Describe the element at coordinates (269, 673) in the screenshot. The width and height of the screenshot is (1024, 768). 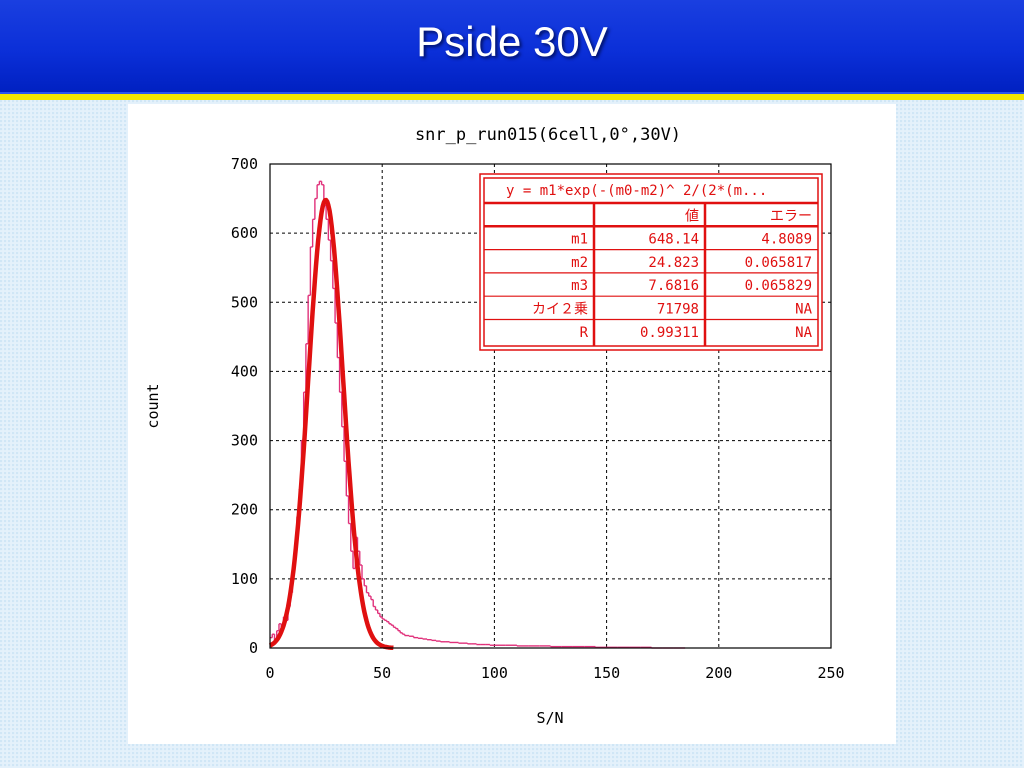
I see `x-tick-label: 0` at that location.